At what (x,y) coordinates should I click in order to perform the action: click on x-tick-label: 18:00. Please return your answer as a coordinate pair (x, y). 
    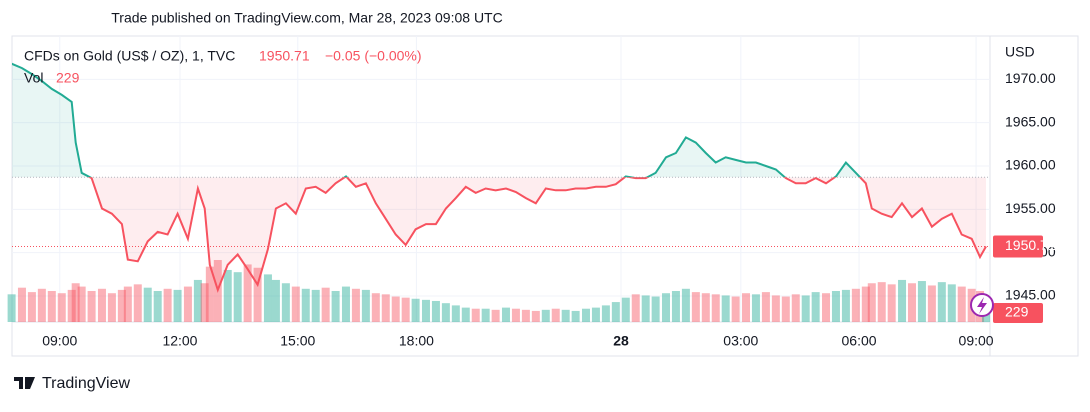
    Looking at the image, I should click on (416, 341).